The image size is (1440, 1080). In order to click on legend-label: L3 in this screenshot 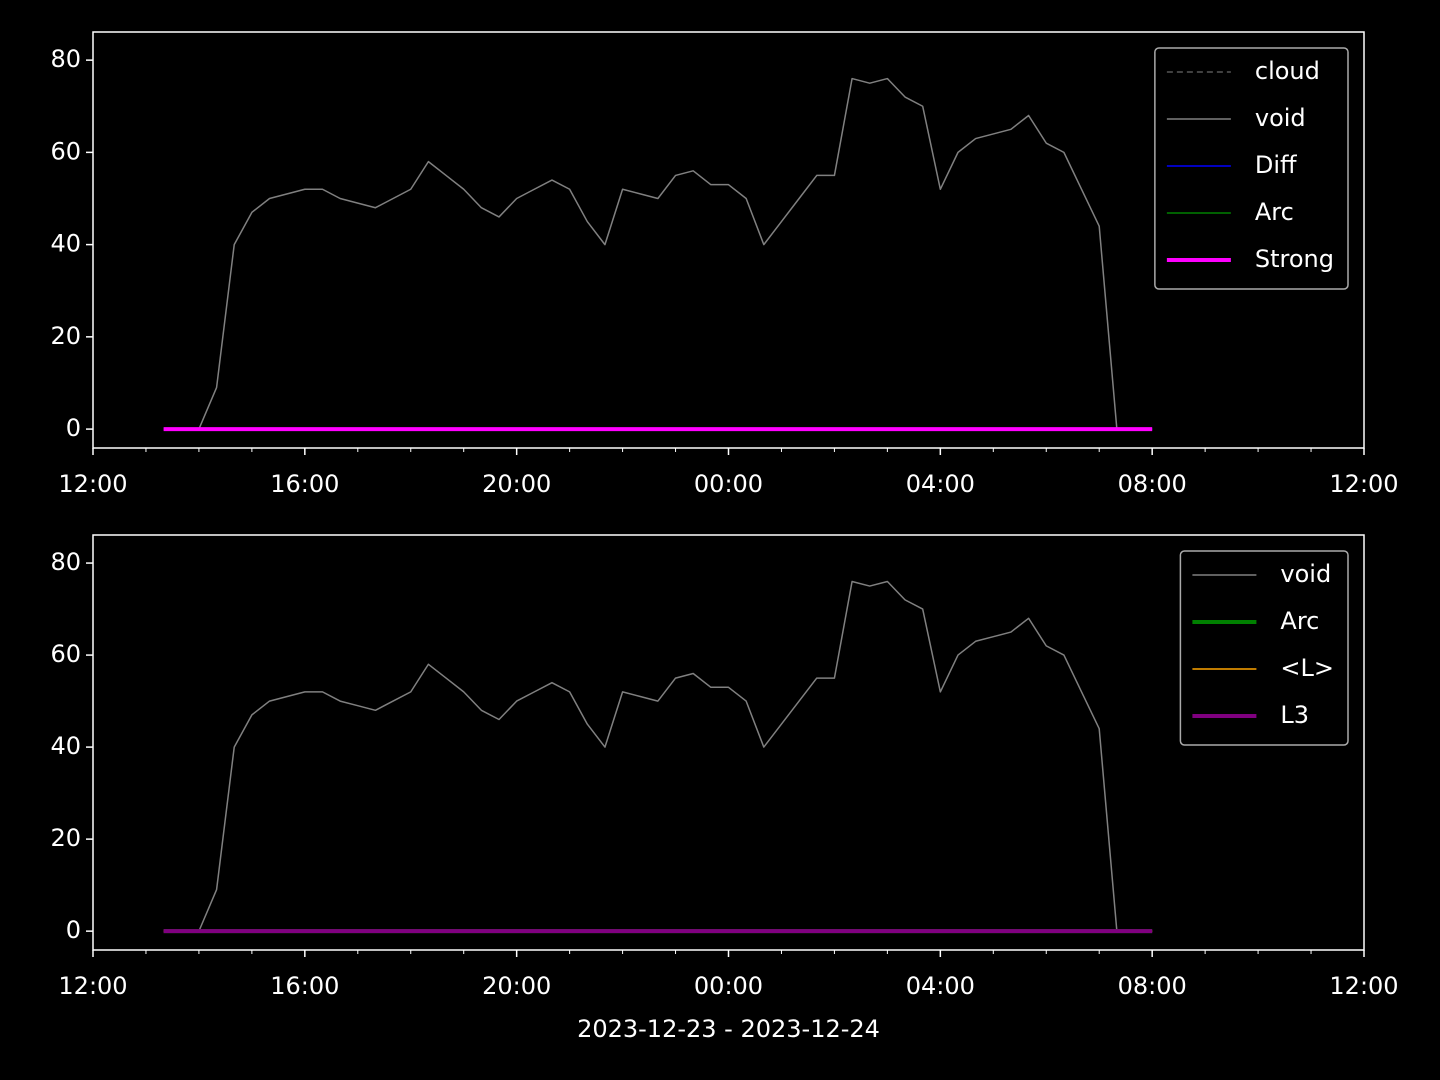, I will do `click(1294, 715)`.